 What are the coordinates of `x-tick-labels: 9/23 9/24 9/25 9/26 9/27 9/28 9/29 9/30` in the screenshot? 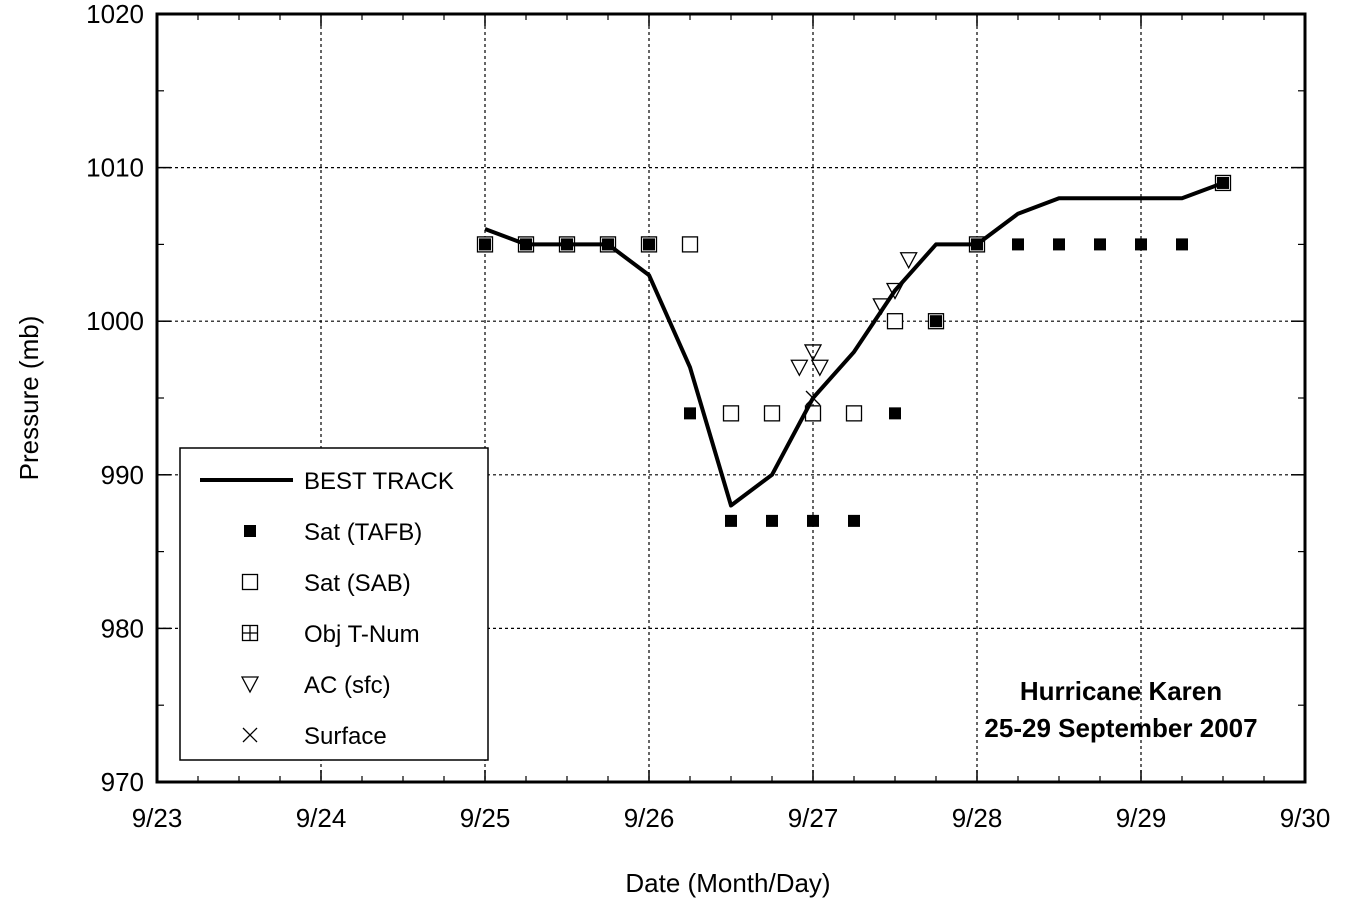 It's located at (731, 818).